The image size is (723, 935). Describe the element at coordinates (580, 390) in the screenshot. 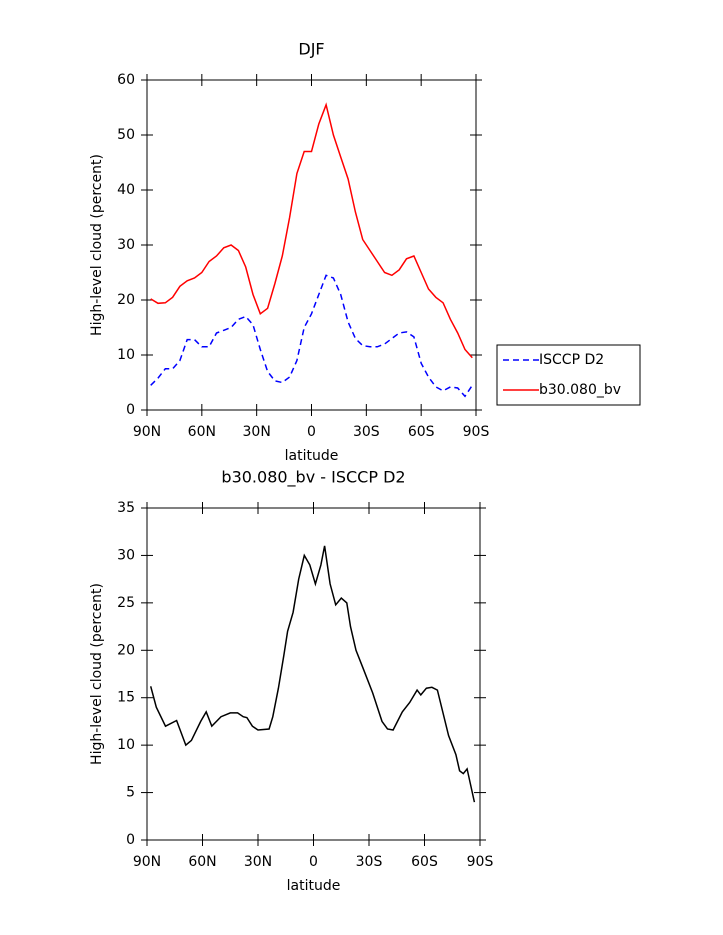

I see `legend-label: b30.080_bv` at that location.